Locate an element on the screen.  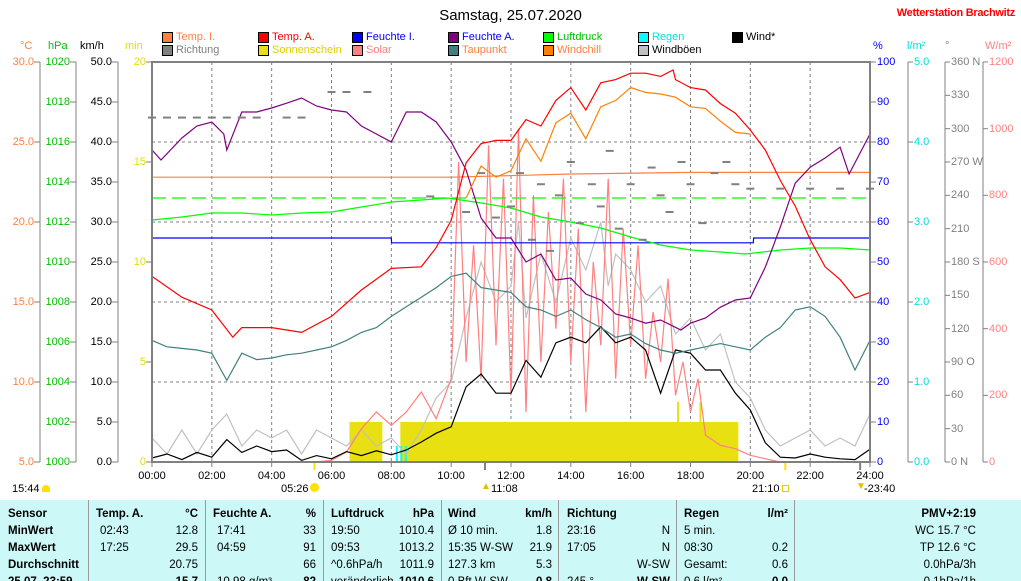
axis-tick-label: 1006 is located at coordinates (57, 342).